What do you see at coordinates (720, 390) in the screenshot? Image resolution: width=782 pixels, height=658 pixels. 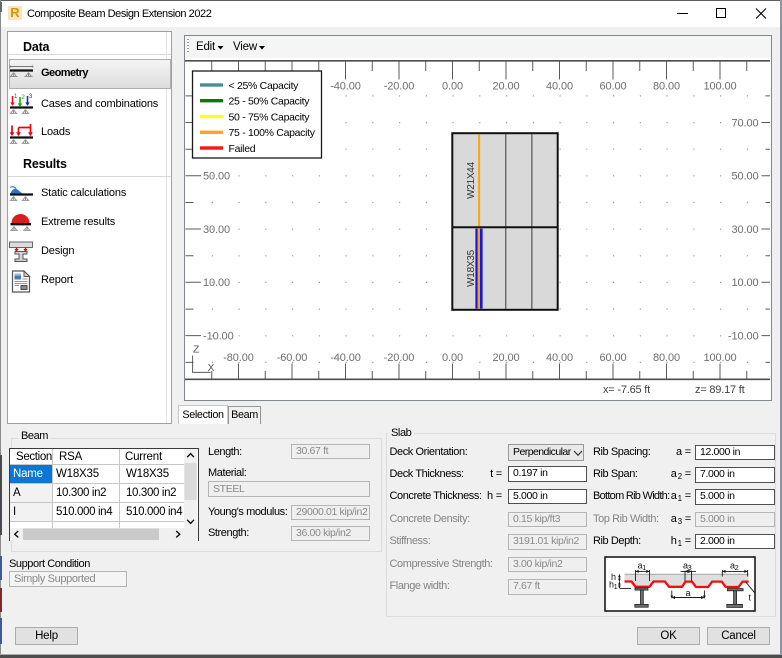 I see `svg-text: z= 89.17 ft` at bounding box center [720, 390].